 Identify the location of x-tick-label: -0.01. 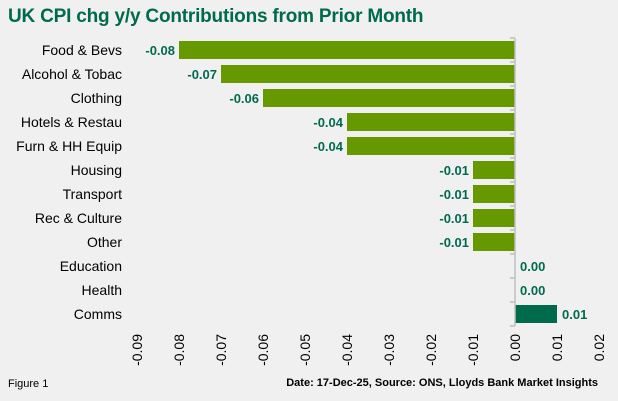
(473, 350).